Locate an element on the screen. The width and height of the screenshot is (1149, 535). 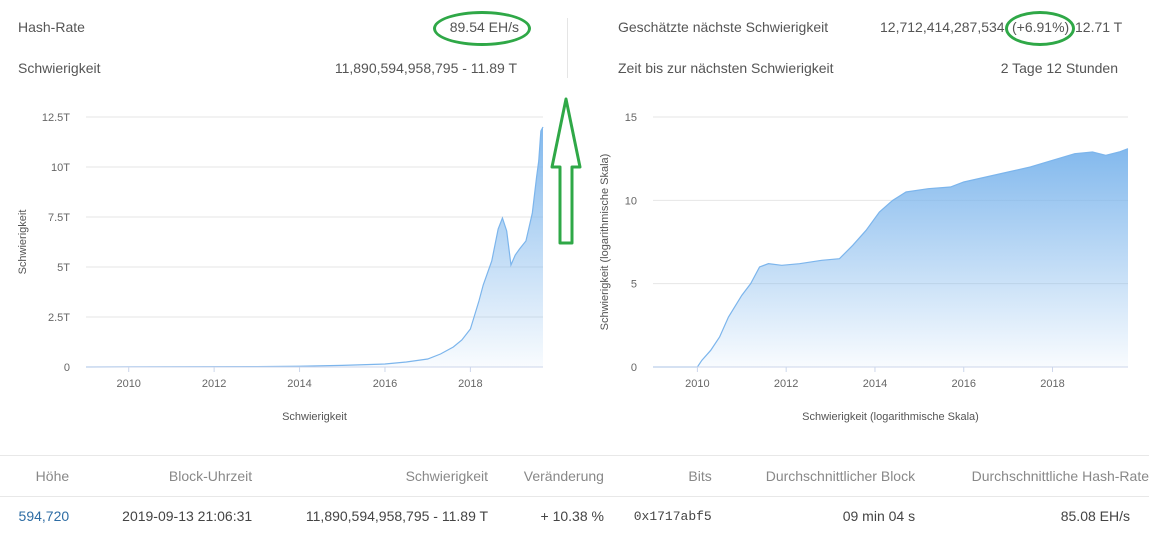
change-cell: + 10.38 % is located at coordinates (546, 516).